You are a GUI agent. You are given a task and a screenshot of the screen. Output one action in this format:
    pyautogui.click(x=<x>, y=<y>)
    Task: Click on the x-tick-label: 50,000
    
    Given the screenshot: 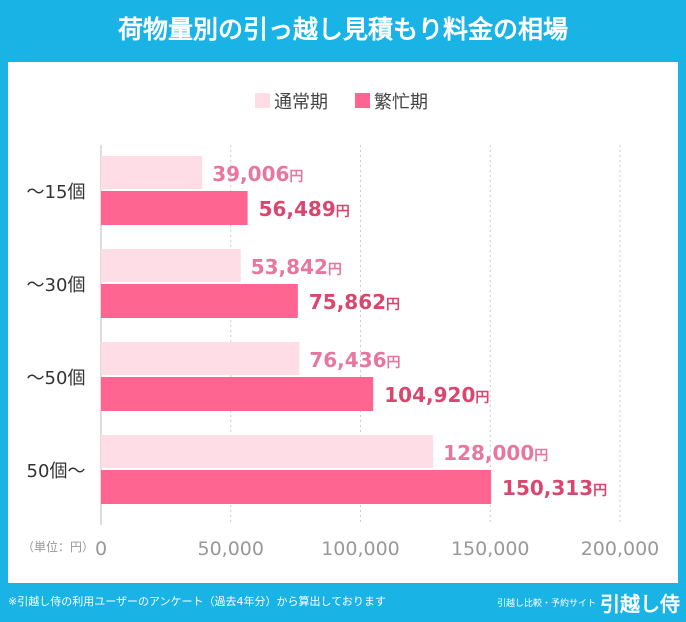 What is the action you would take?
    pyautogui.click(x=231, y=549)
    